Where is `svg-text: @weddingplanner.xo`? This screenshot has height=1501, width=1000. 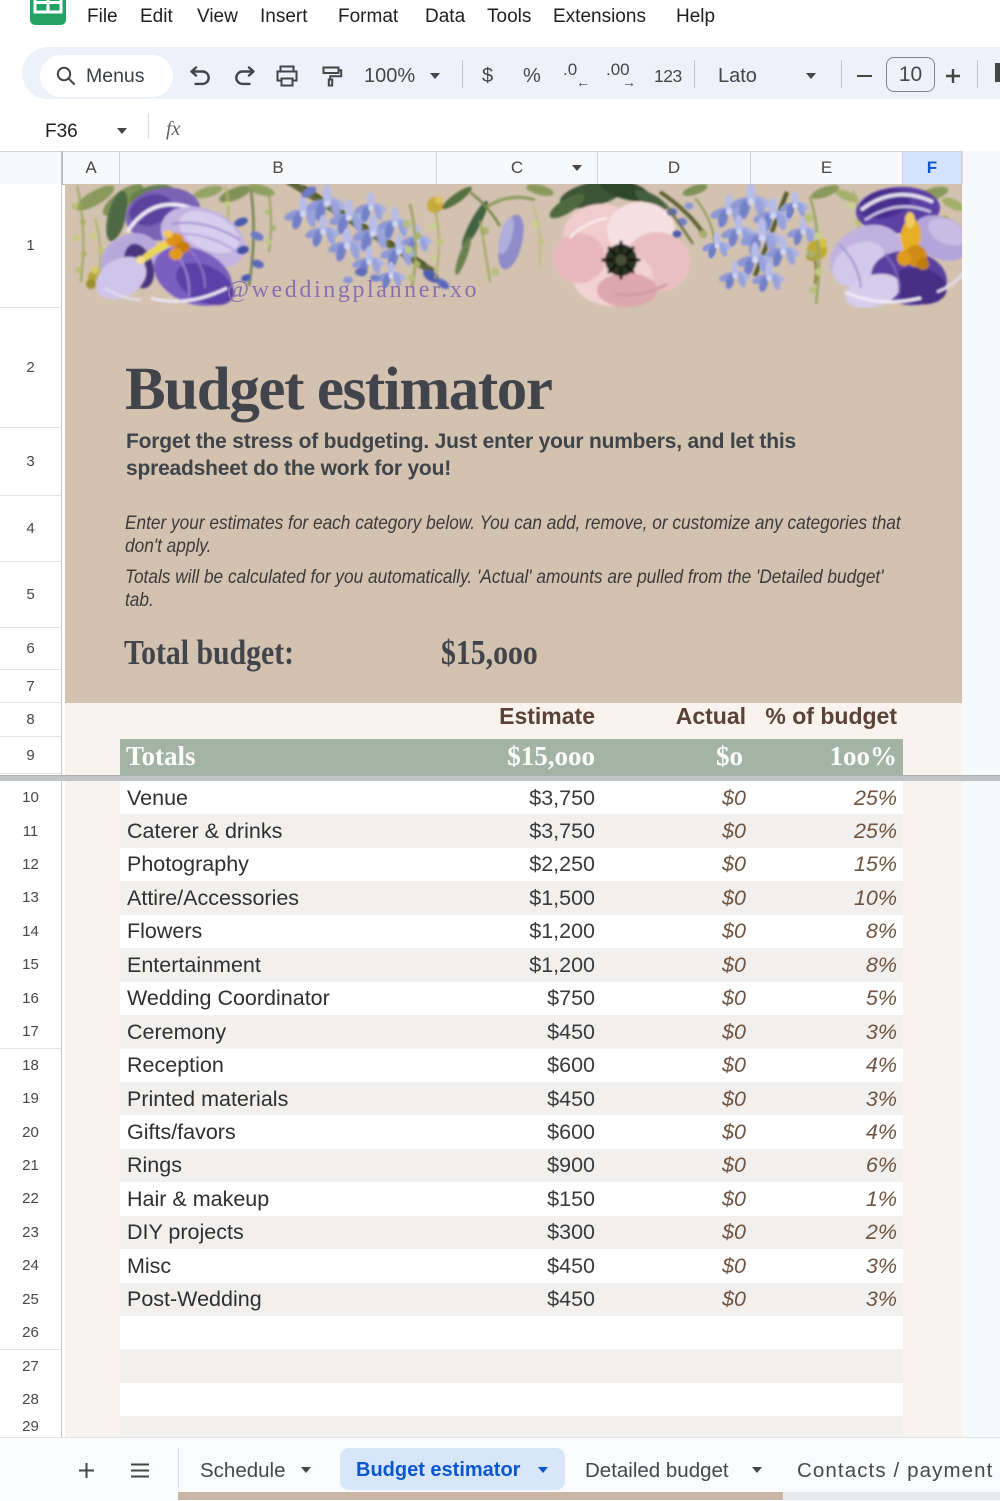
svg-text: @weddingplanner.xo is located at coordinates (353, 290).